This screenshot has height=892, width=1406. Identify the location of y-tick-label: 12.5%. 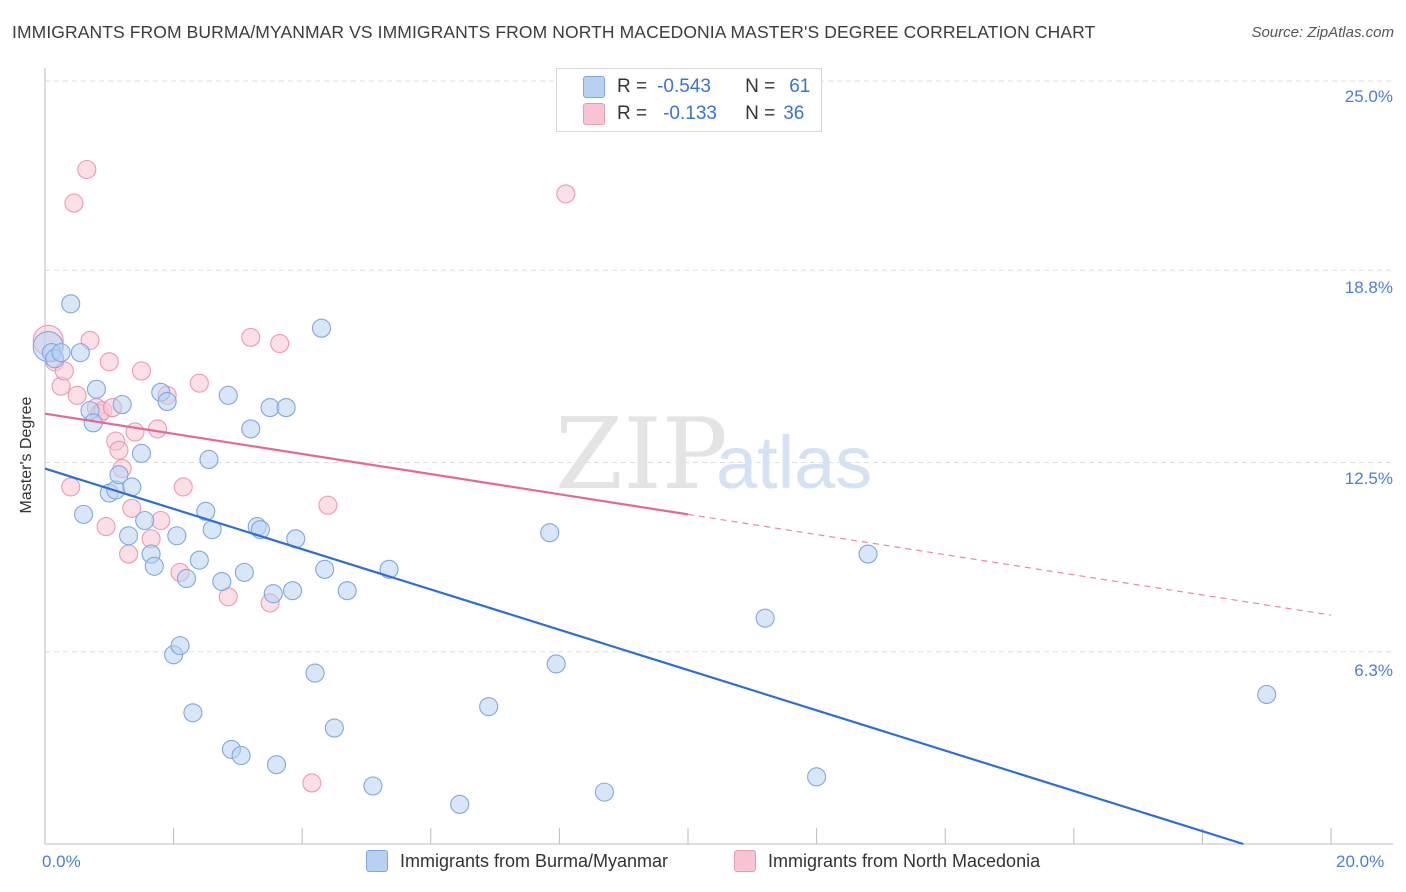
(1368, 478).